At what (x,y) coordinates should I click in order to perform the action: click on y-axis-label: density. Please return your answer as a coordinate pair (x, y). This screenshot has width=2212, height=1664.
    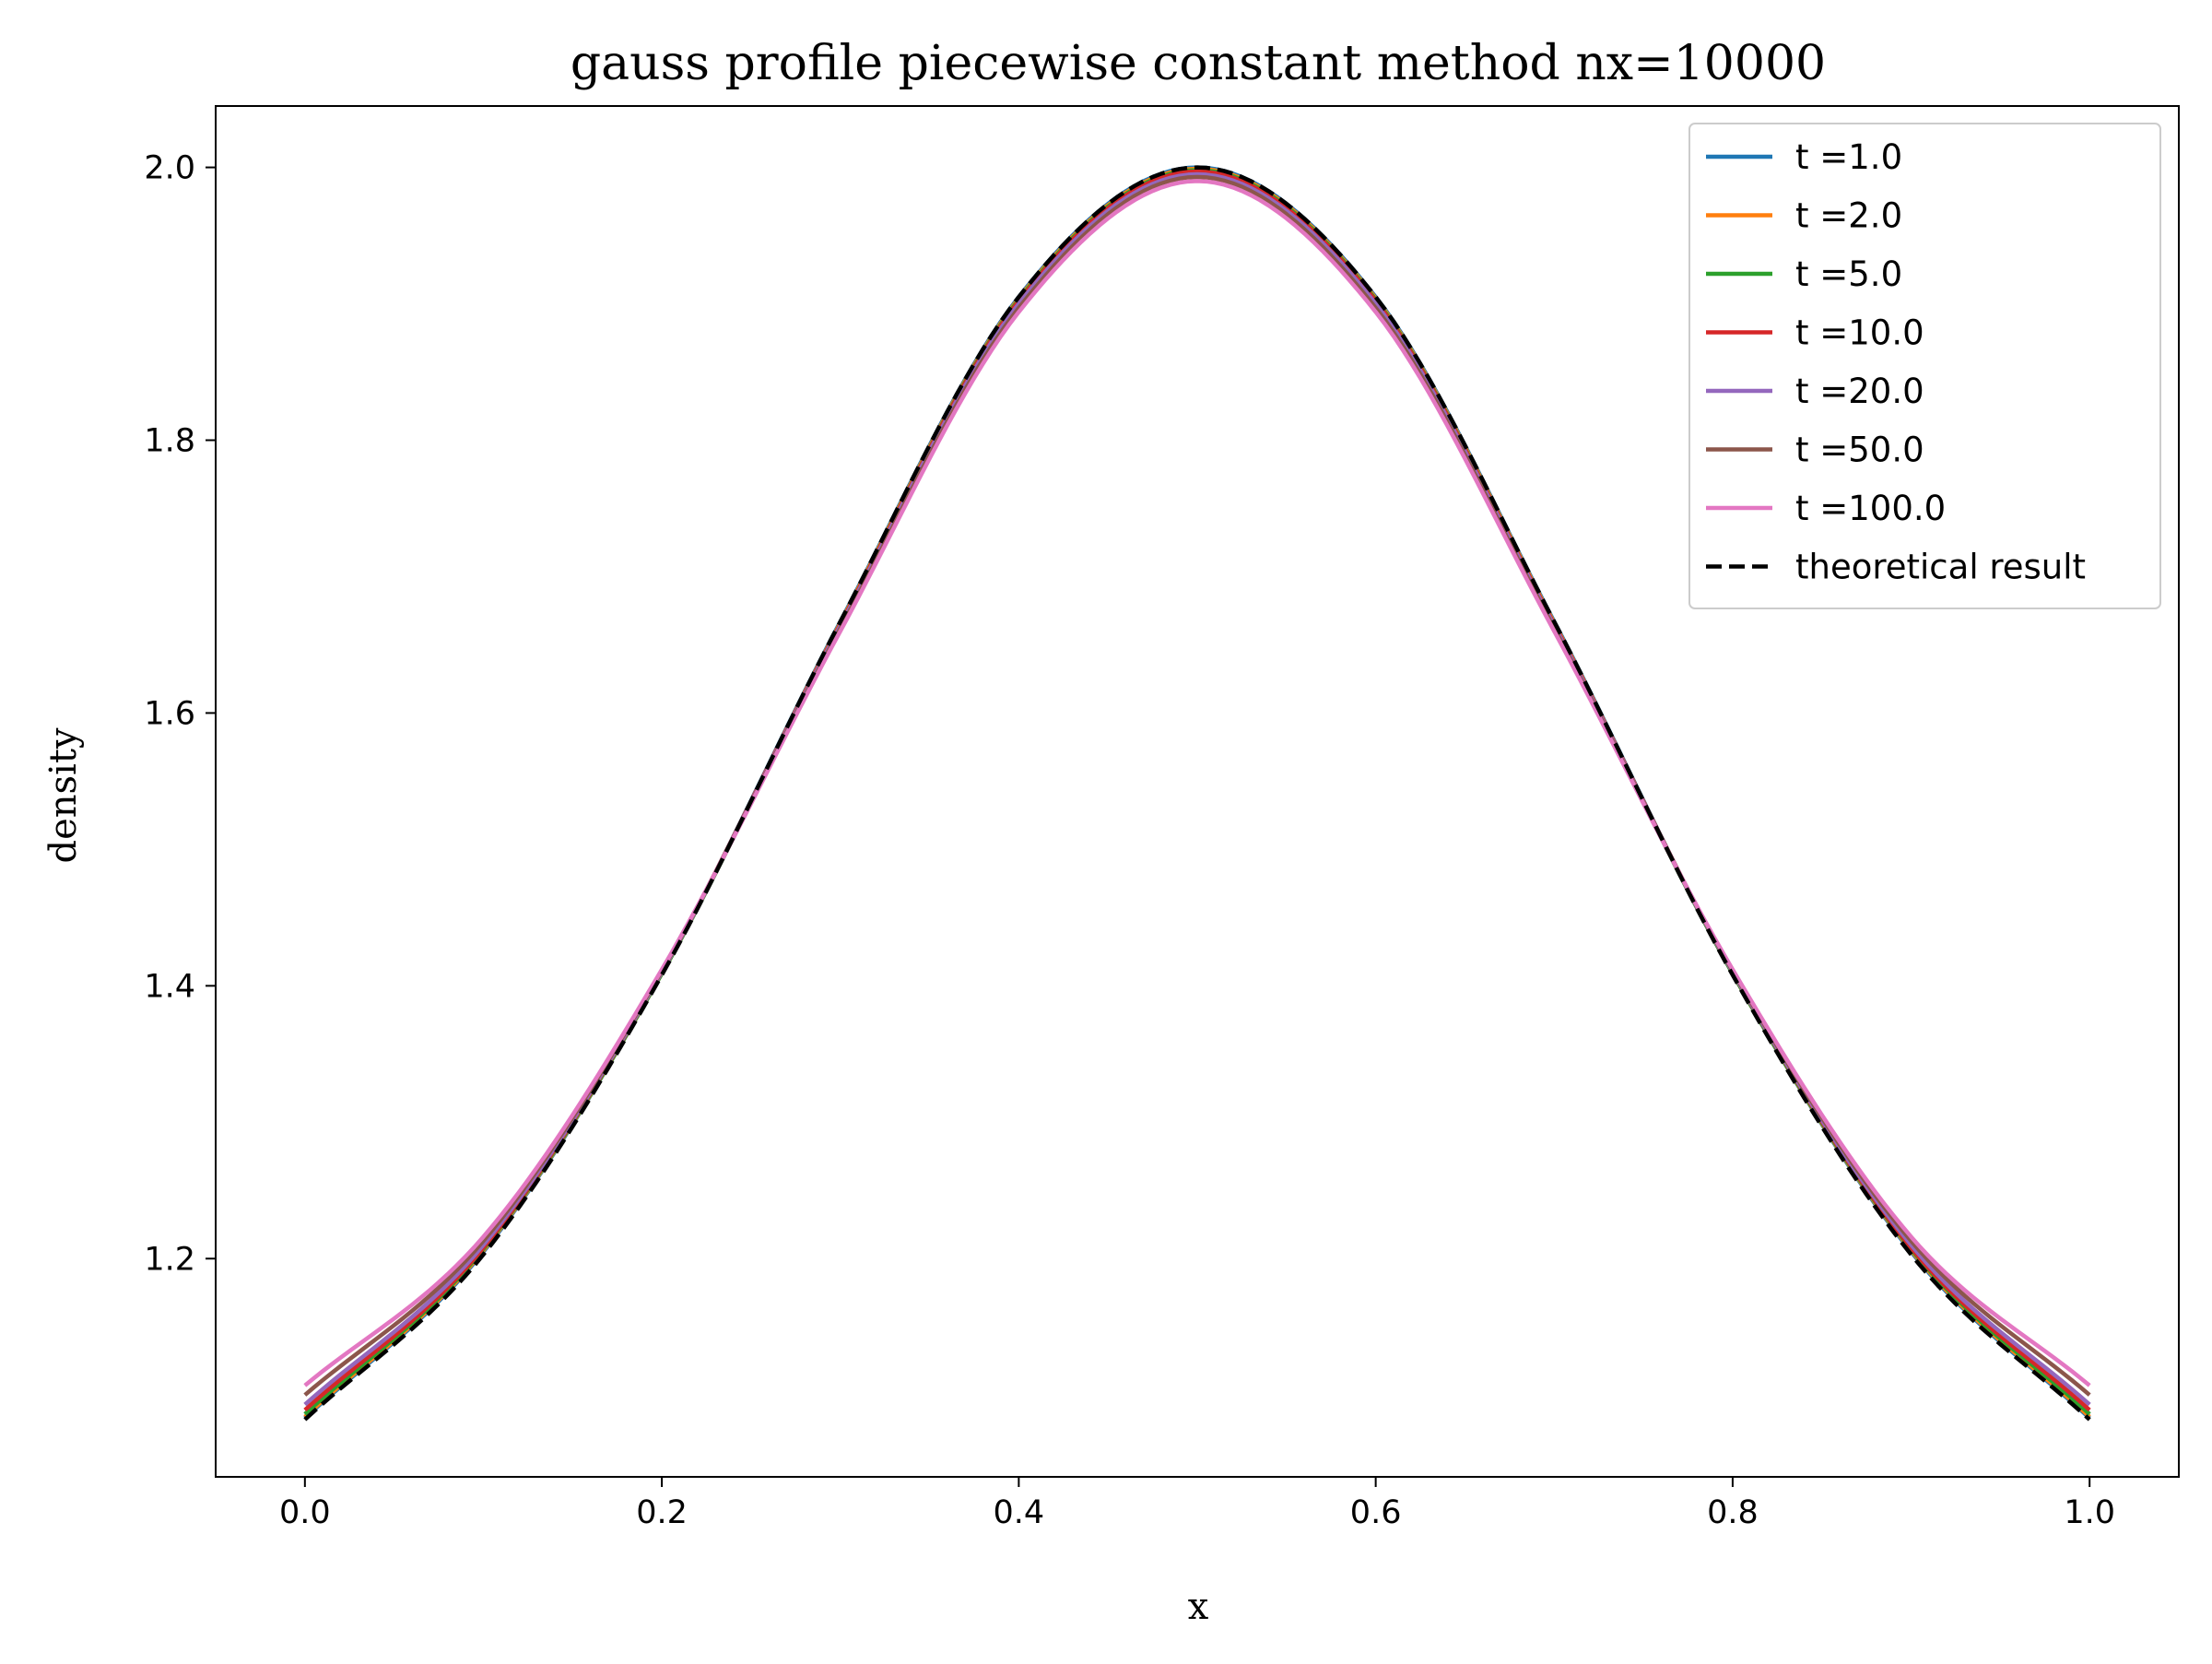
    Looking at the image, I should click on (63, 795).